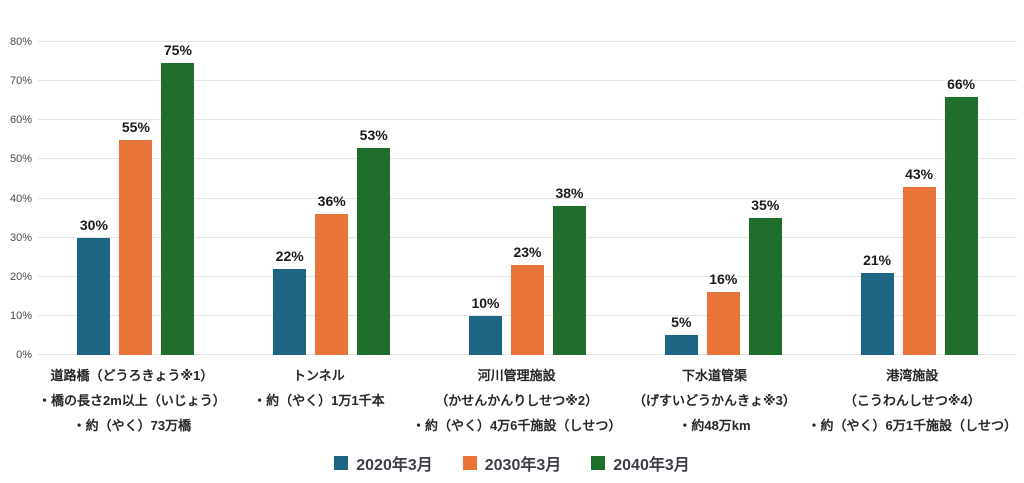 The width and height of the screenshot is (1024, 483). I want to click on bar-value-label: 10%, so click(485, 302).